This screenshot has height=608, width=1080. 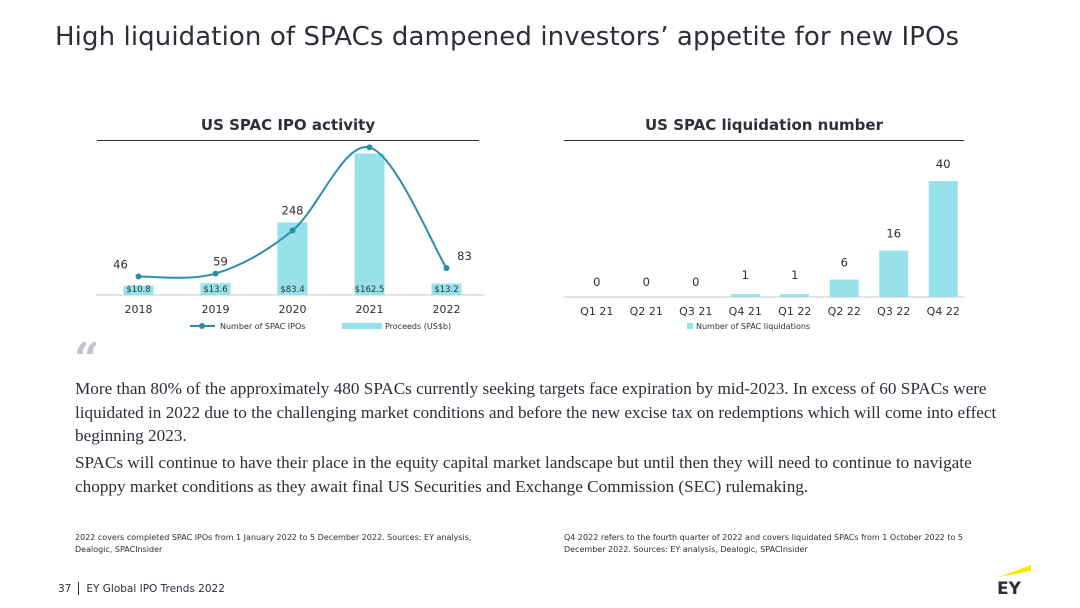 I want to click on footer-title: EY Global IPO Trends 2022, so click(x=155, y=588).